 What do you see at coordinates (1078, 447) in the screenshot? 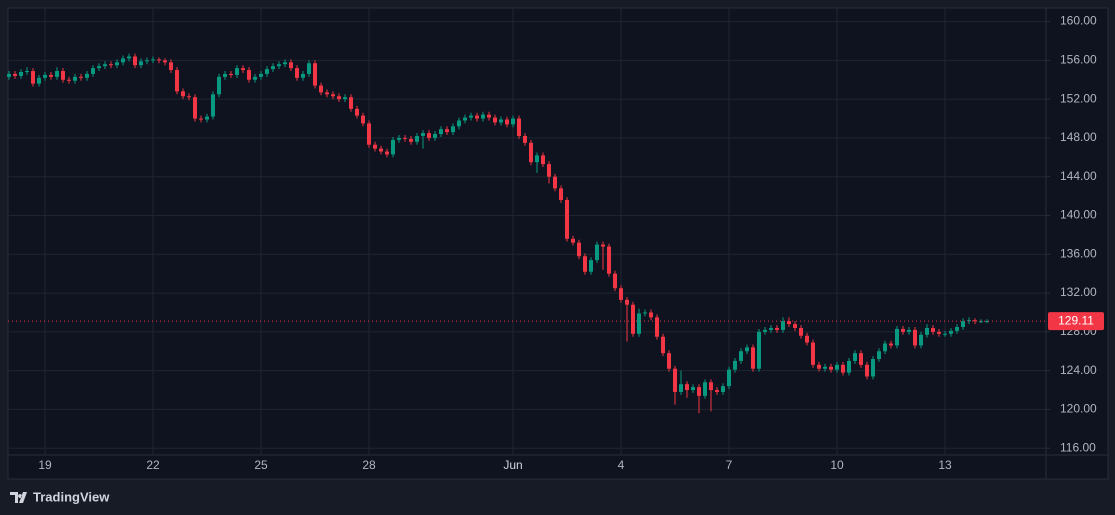
I see `y-tick-label: 116.00` at bounding box center [1078, 447].